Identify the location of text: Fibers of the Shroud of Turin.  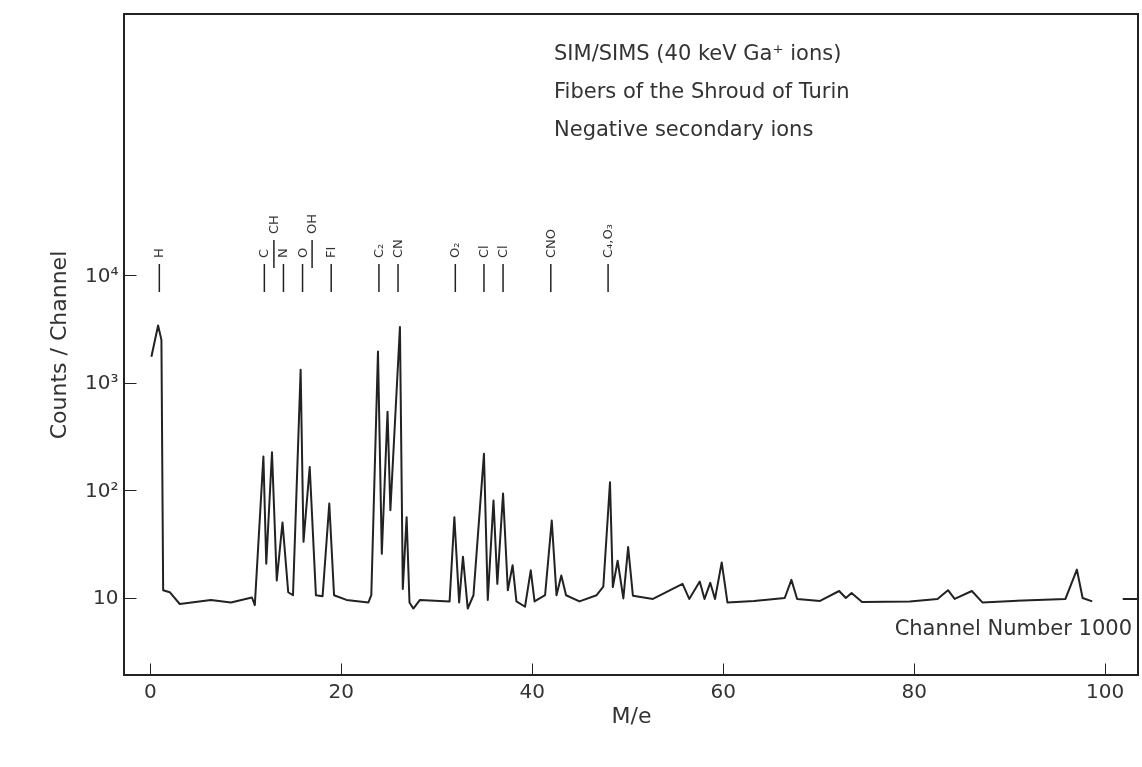
(702, 91).